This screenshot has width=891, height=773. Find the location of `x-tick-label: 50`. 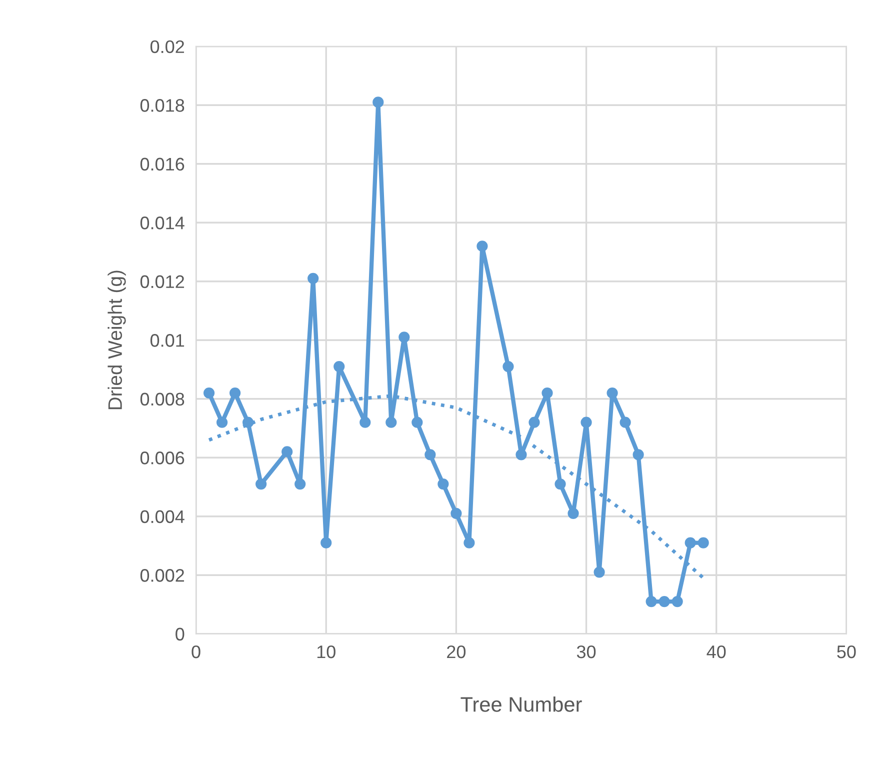

x-tick-label: 50 is located at coordinates (846, 651).